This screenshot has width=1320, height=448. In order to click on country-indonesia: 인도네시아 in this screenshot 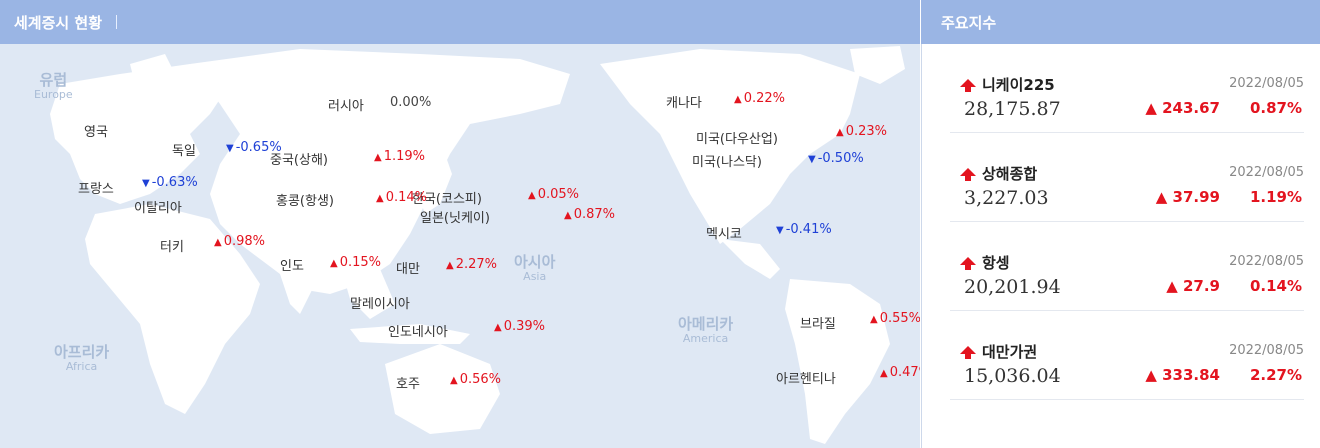, I will do `click(418, 332)`.